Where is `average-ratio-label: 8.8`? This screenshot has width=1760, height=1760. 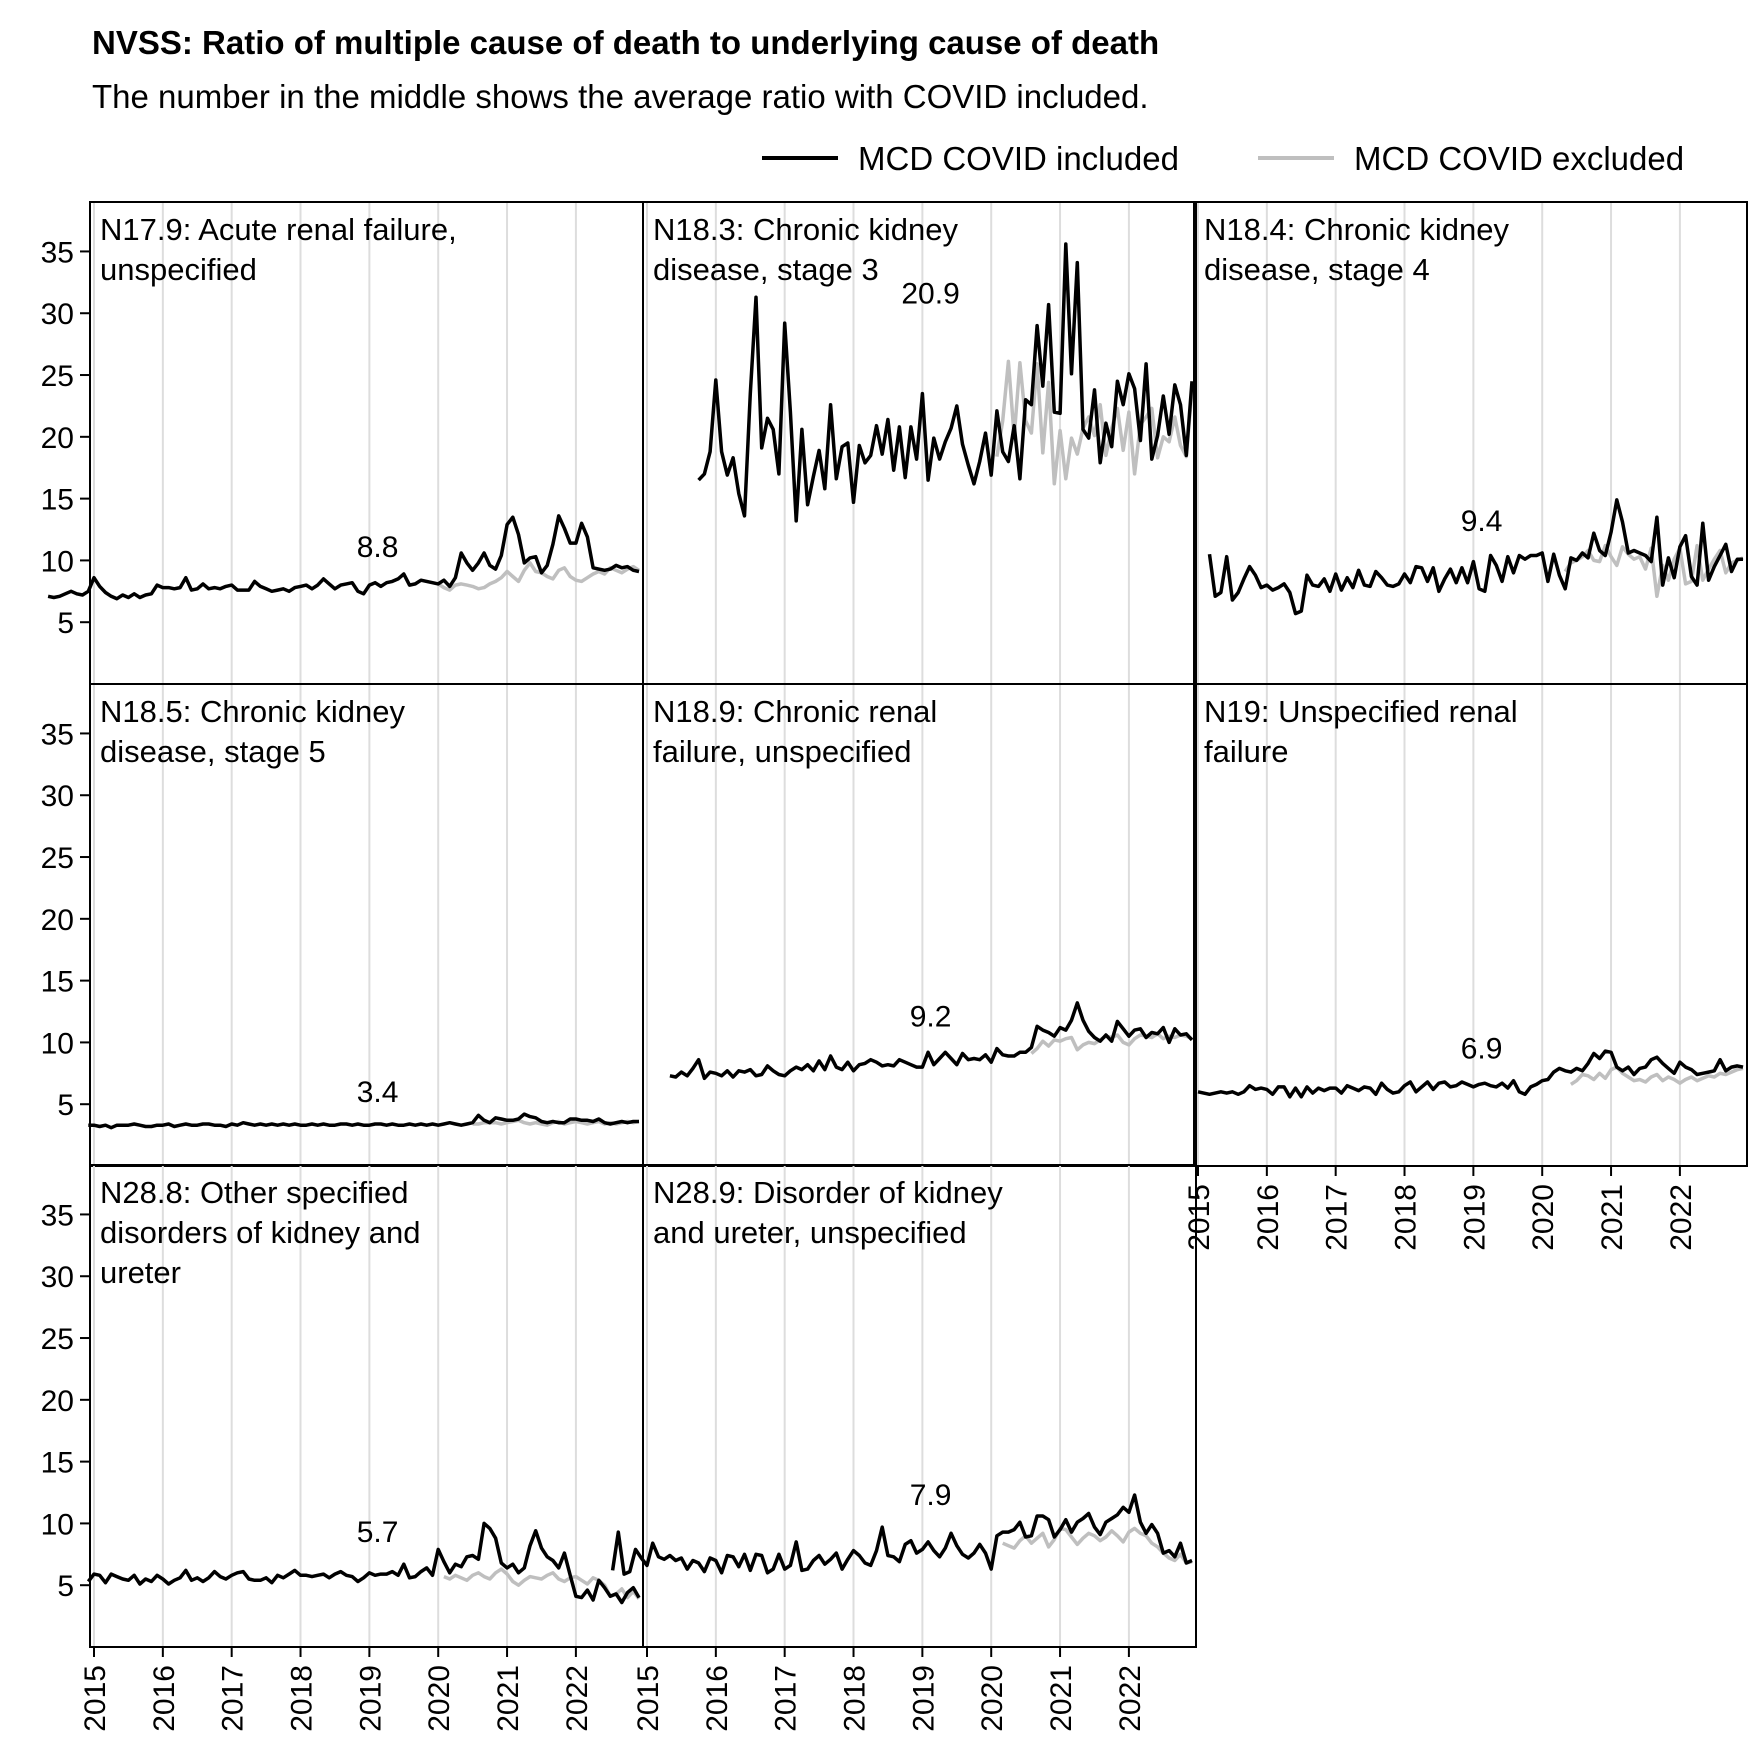 average-ratio-label: 8.8 is located at coordinates (378, 547).